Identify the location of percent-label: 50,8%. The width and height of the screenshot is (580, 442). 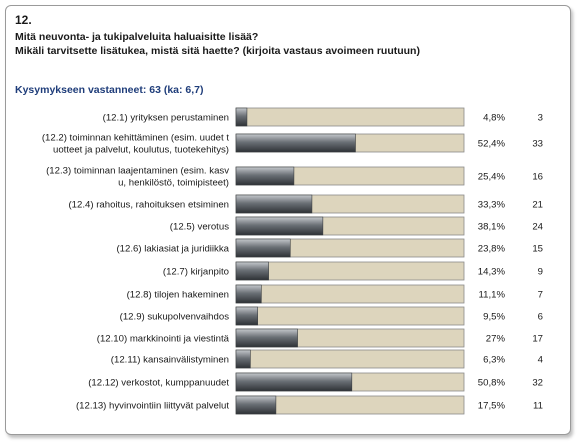
(492, 383).